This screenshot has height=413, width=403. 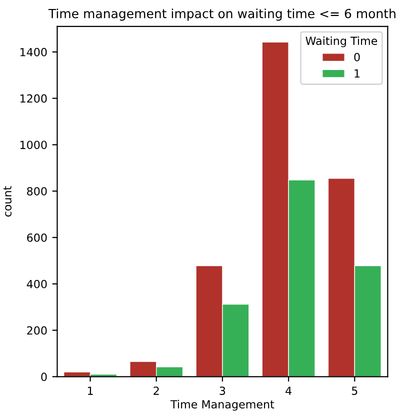 What do you see at coordinates (90, 390) in the screenshot?
I see `x-tick-label: 1` at bounding box center [90, 390].